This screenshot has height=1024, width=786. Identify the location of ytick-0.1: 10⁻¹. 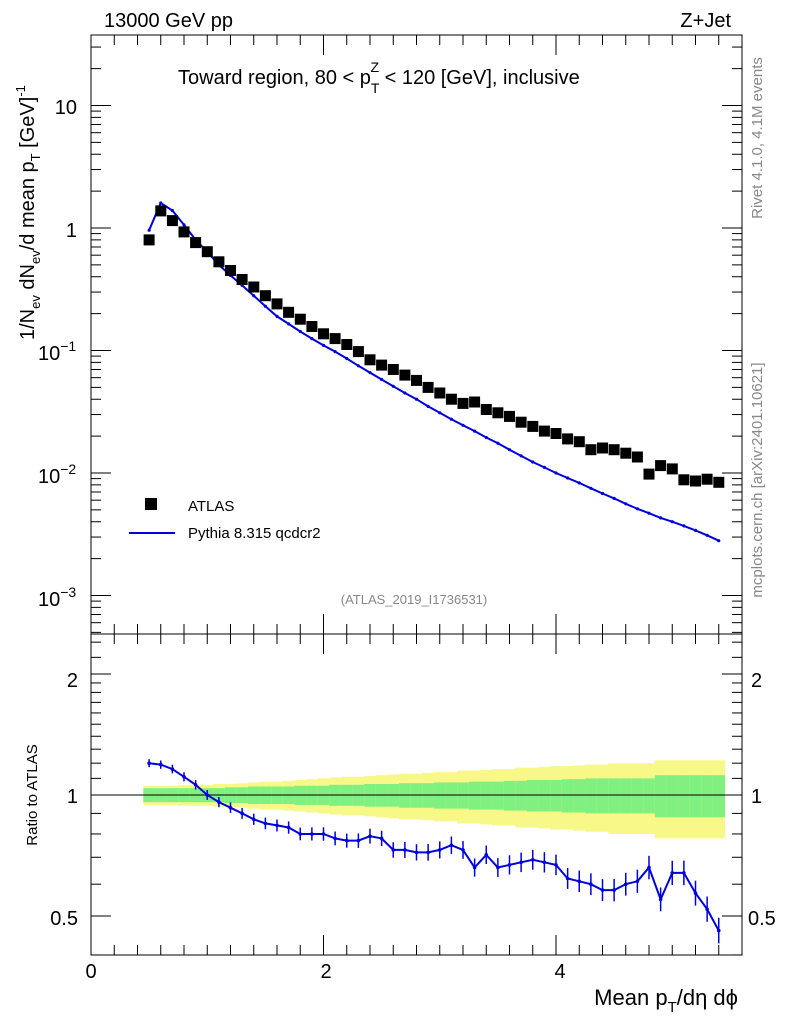
(57, 351).